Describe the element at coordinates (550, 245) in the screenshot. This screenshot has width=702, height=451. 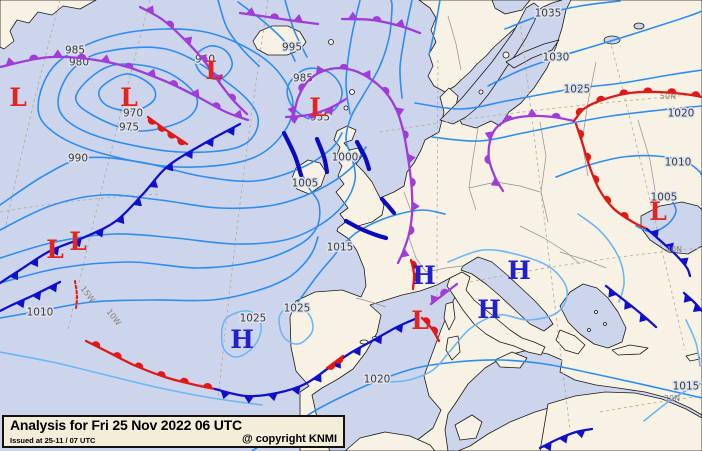
I see `border-balkans` at that location.